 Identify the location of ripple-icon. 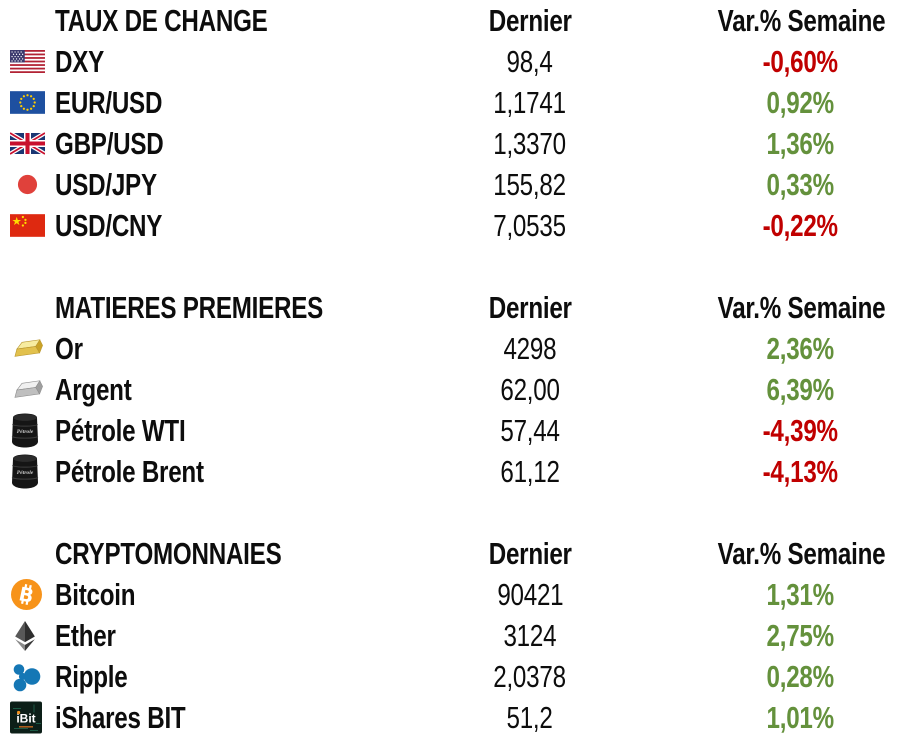
(25, 676).